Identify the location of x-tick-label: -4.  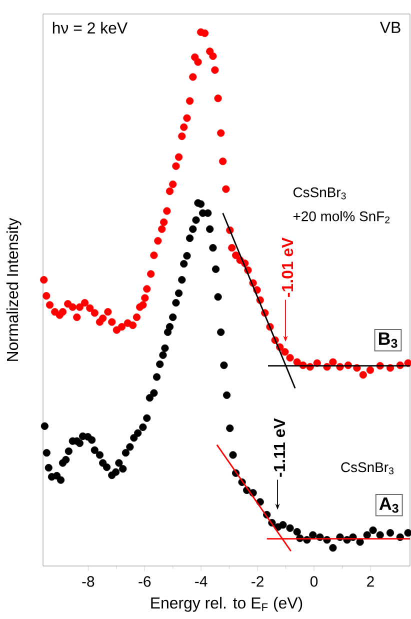
(201, 581).